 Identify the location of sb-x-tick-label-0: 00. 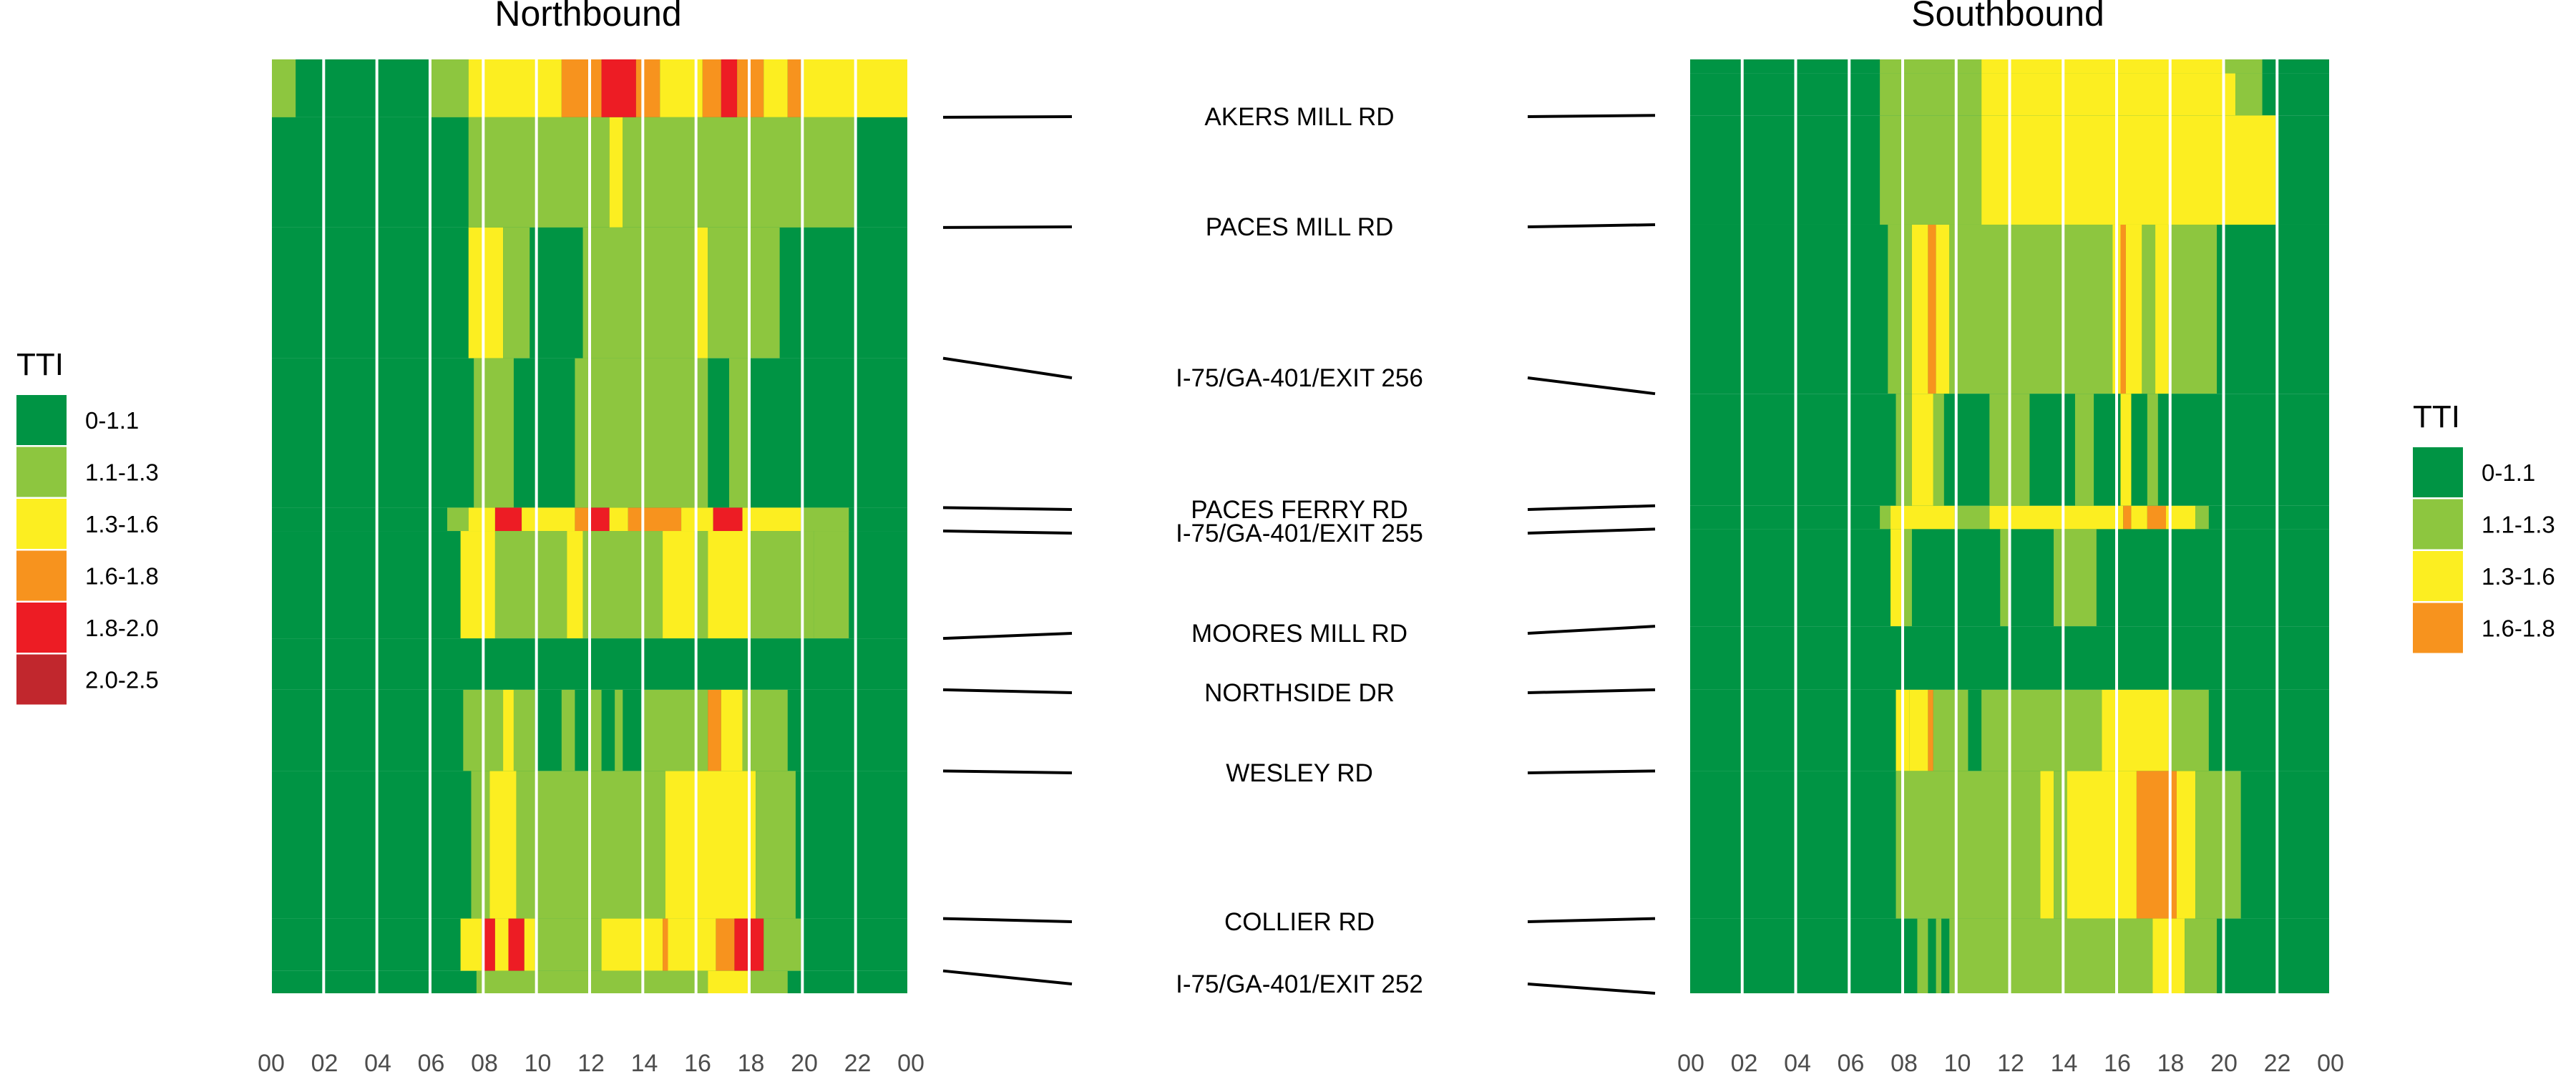
(1690, 1061).